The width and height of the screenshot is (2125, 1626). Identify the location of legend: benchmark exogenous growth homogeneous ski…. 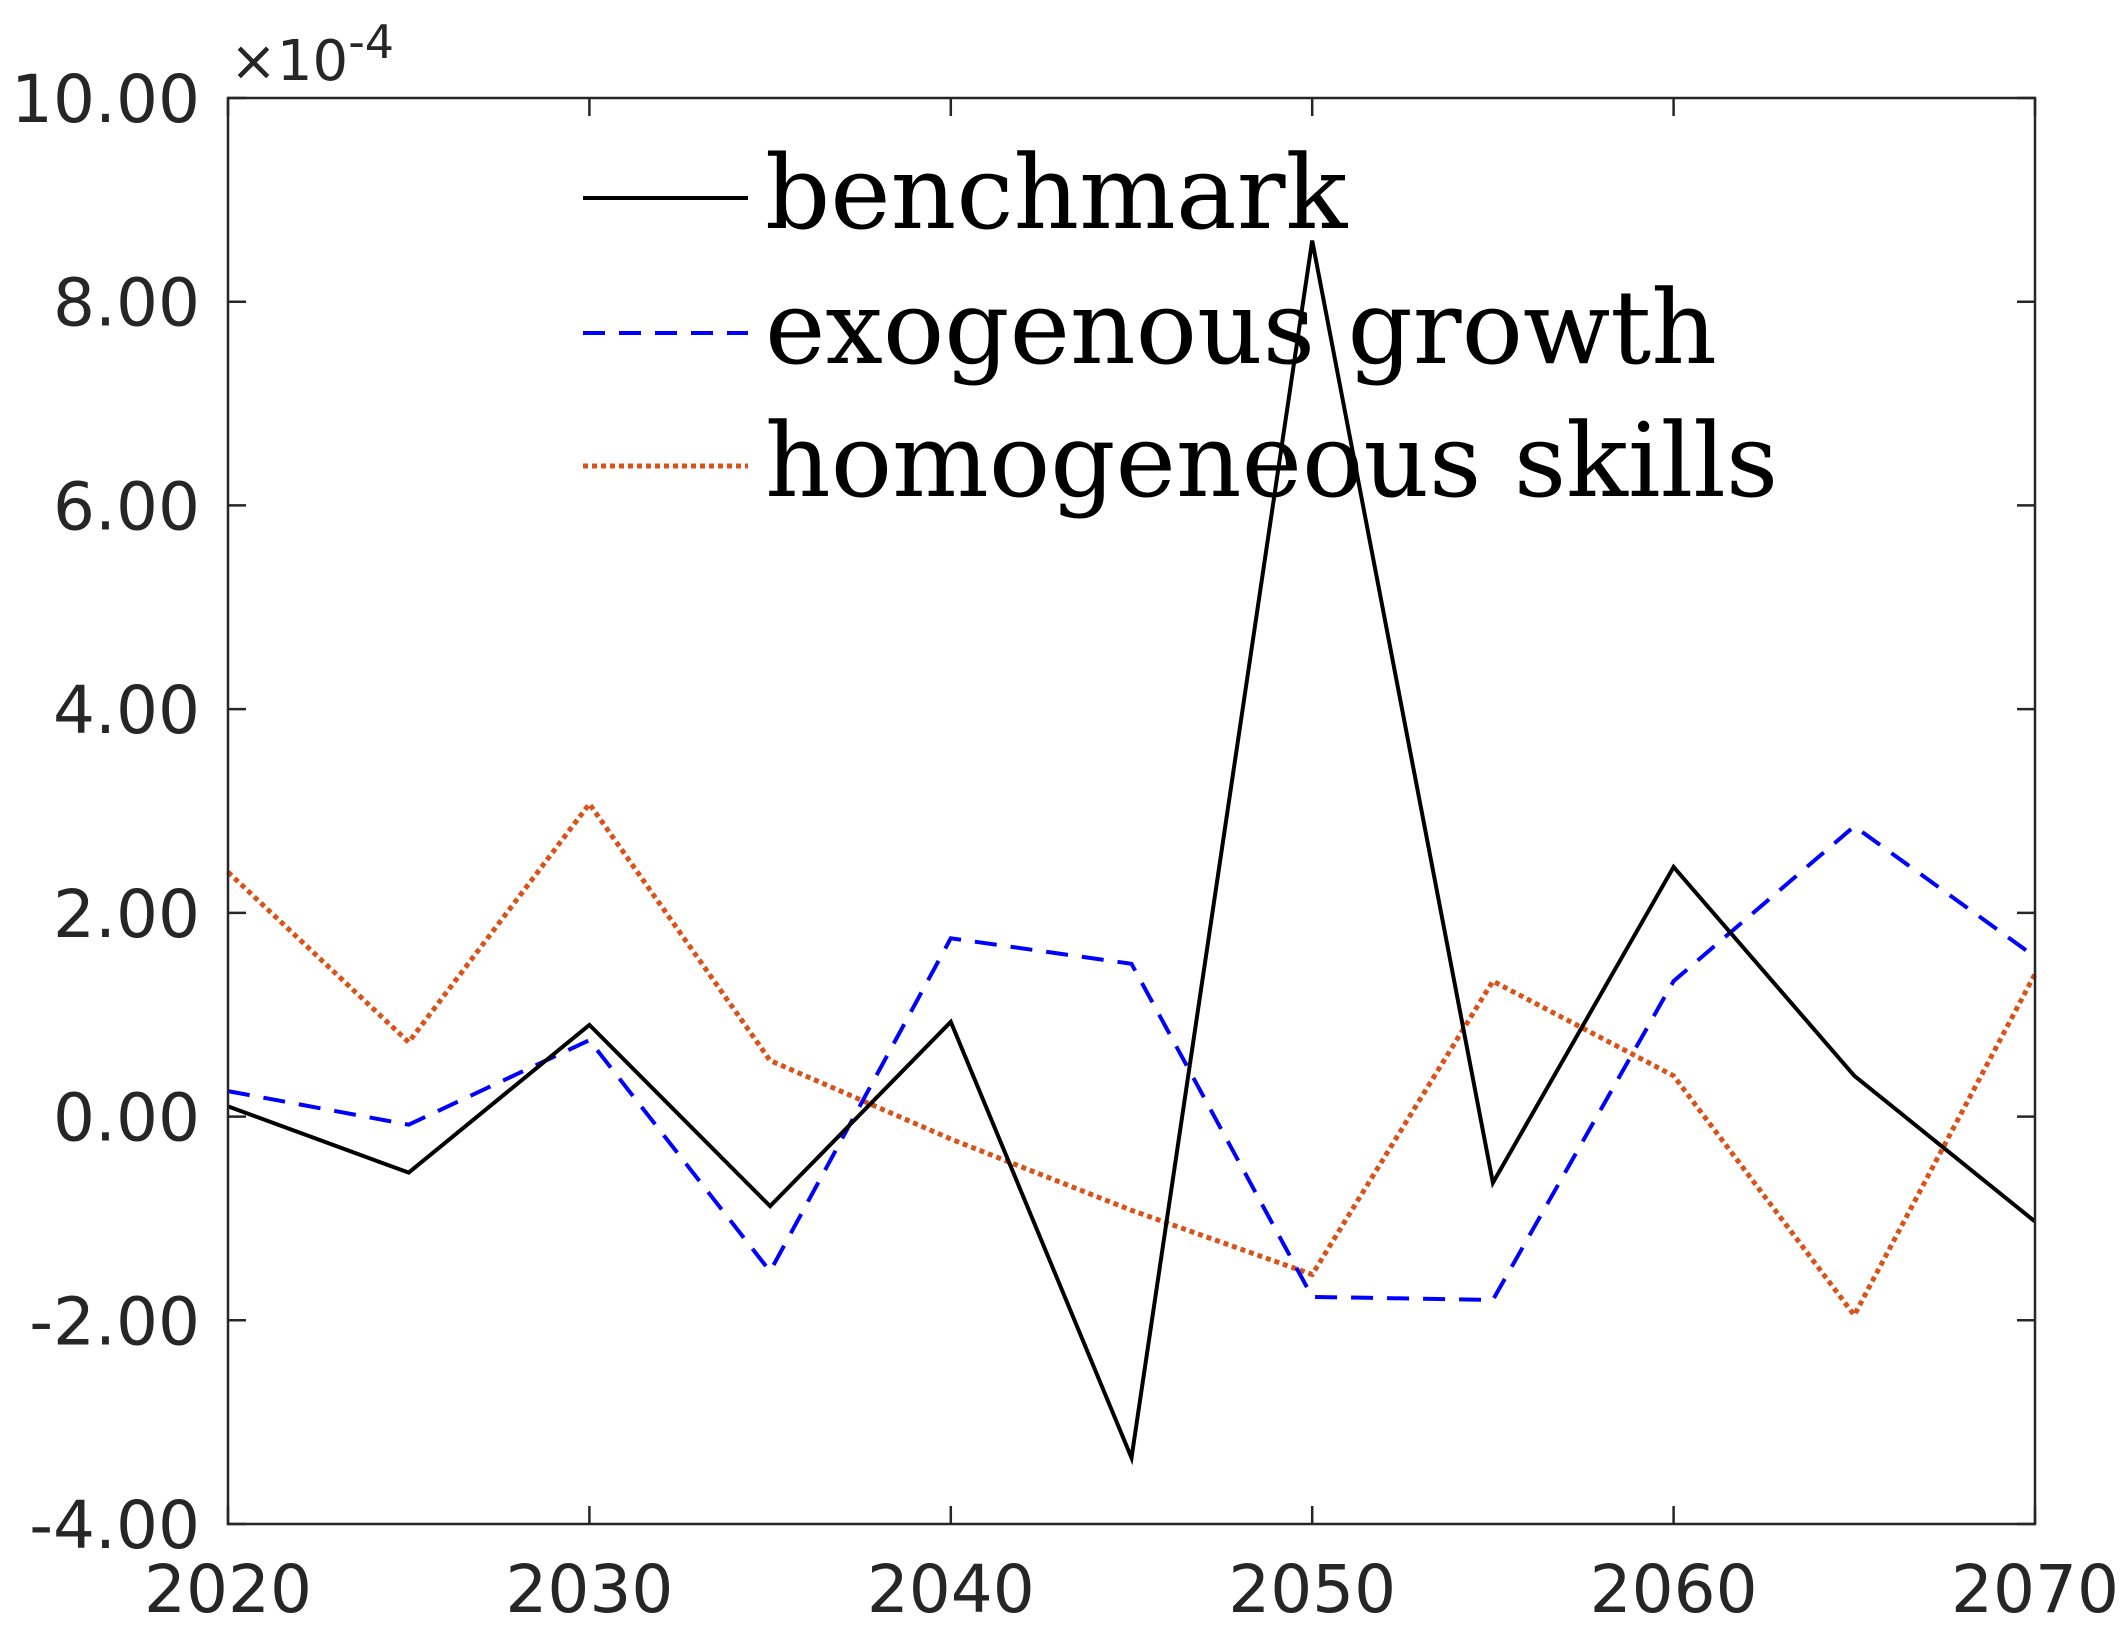
(1180, 327).